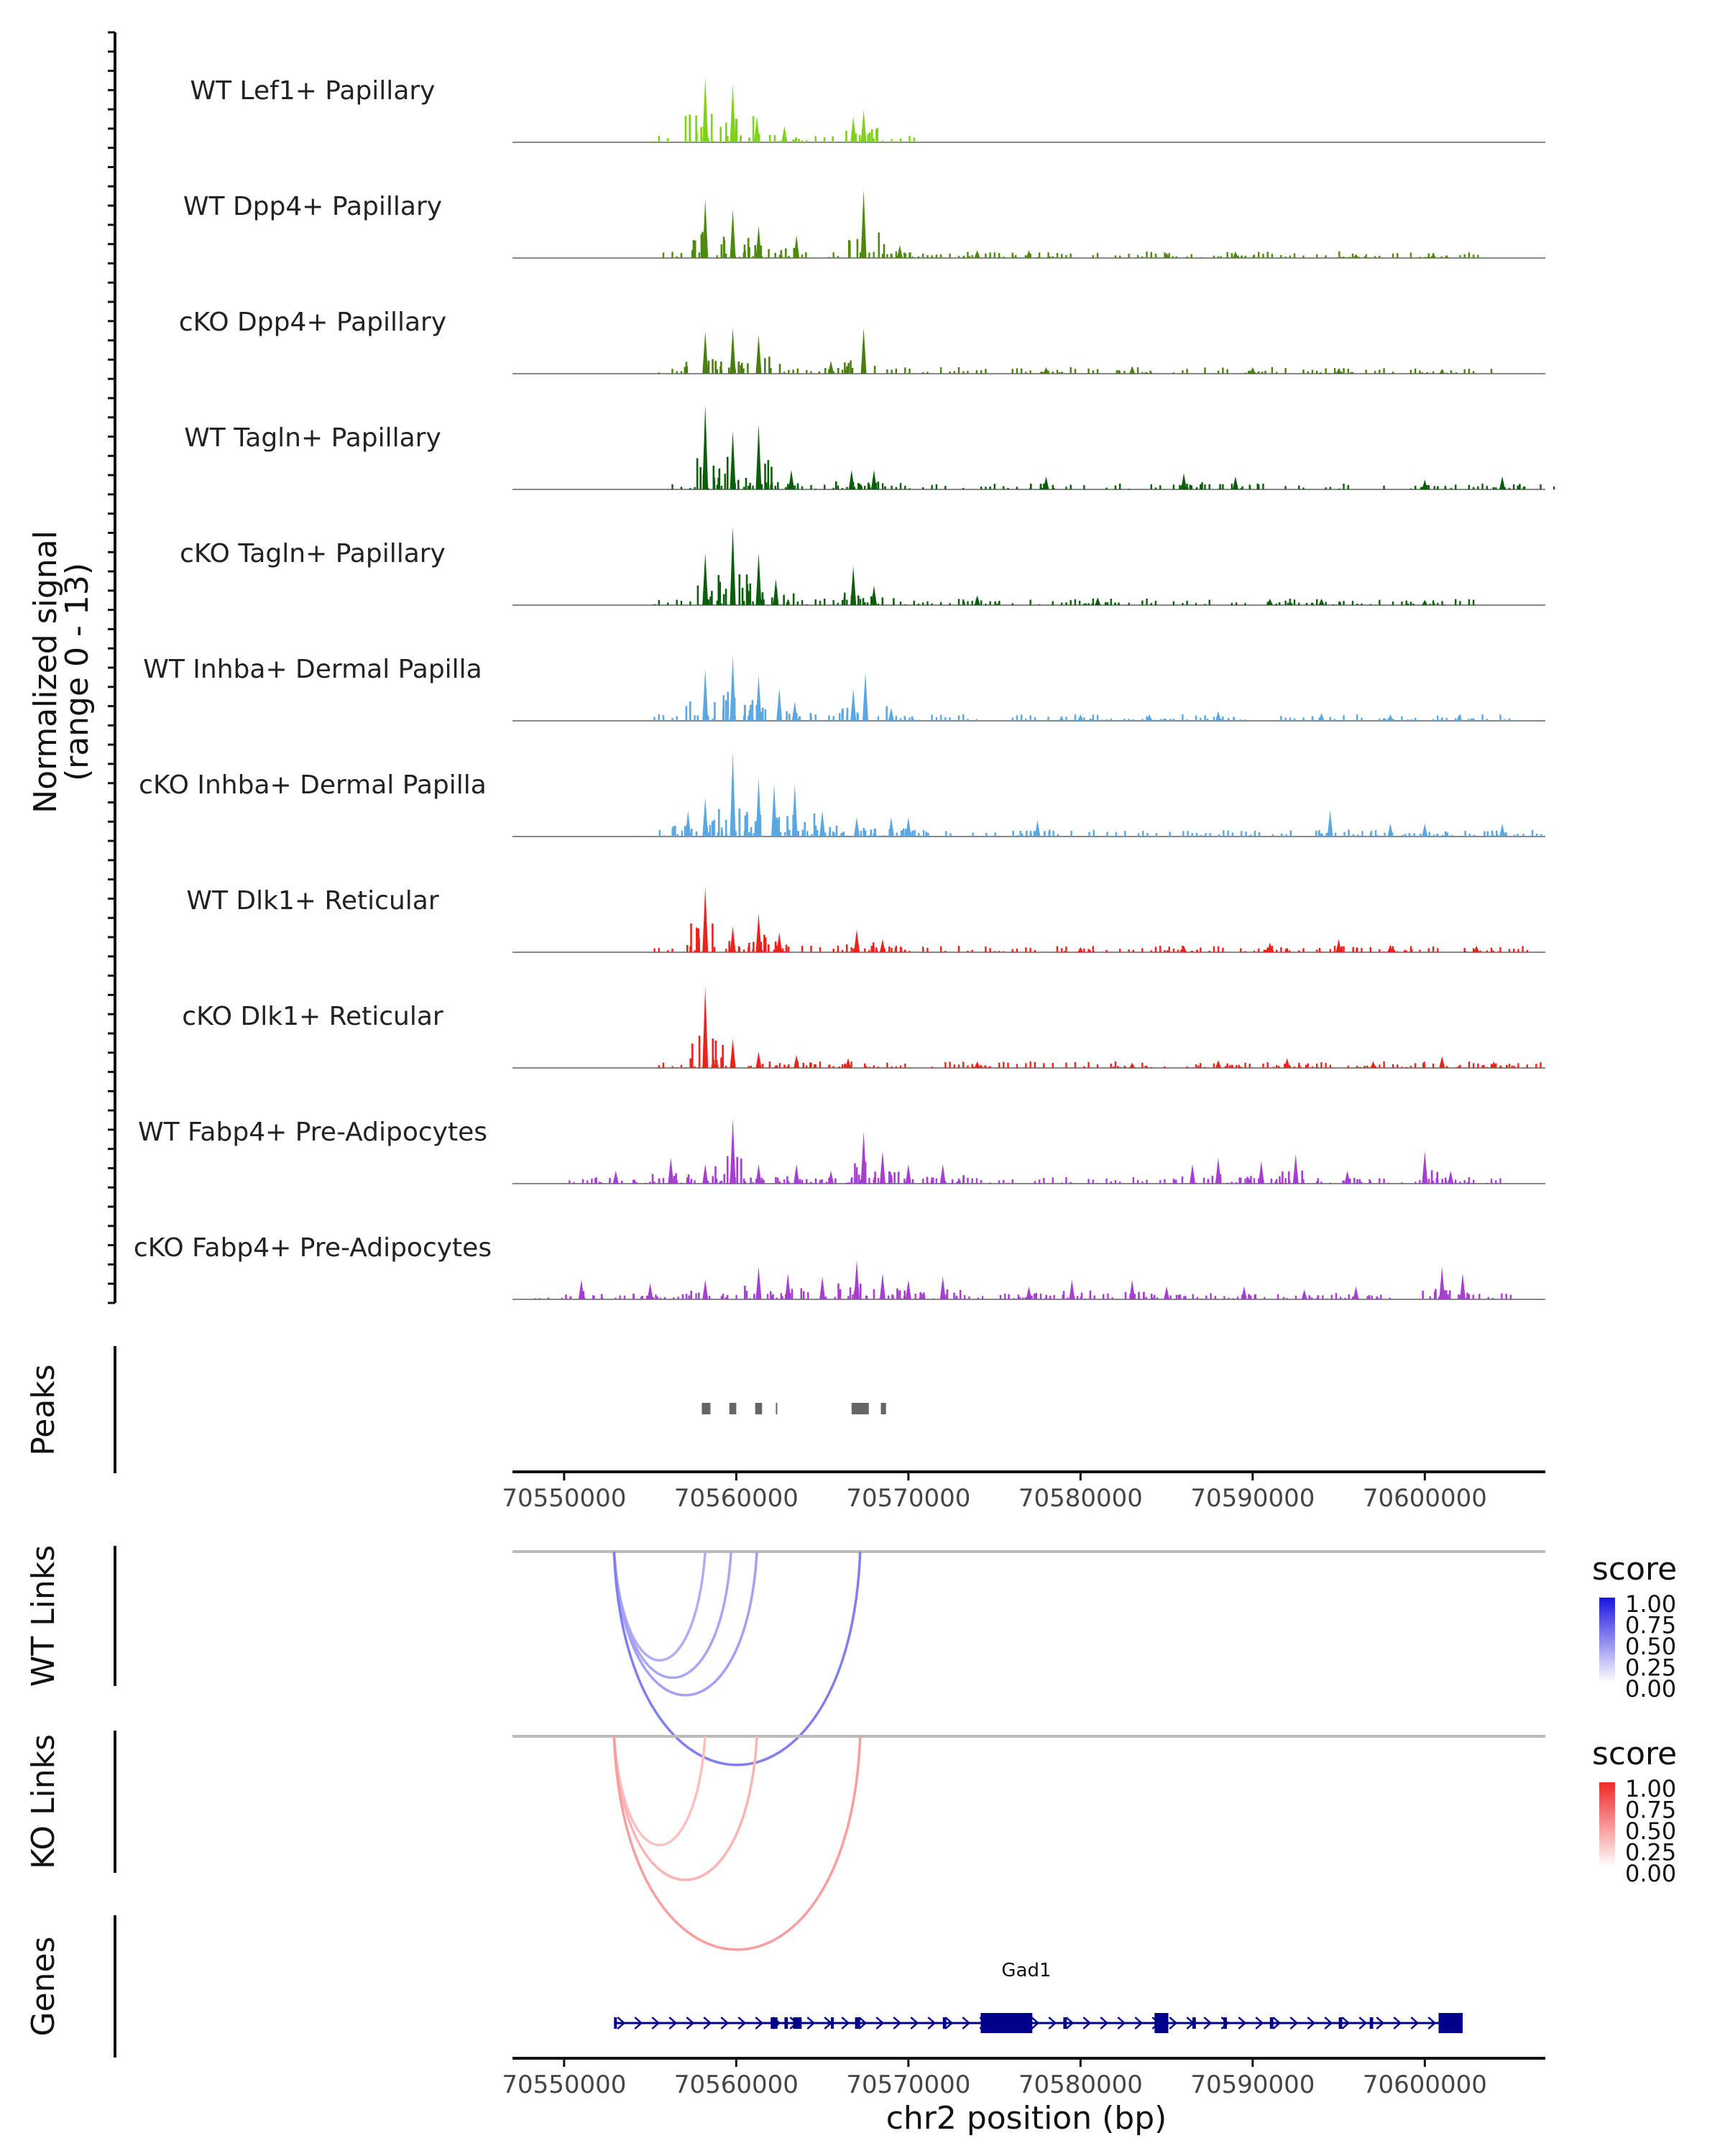 This screenshot has width=1725, height=2156. What do you see at coordinates (736, 1499) in the screenshot?
I see `peaks-x-tick-label: 70560000` at bounding box center [736, 1499].